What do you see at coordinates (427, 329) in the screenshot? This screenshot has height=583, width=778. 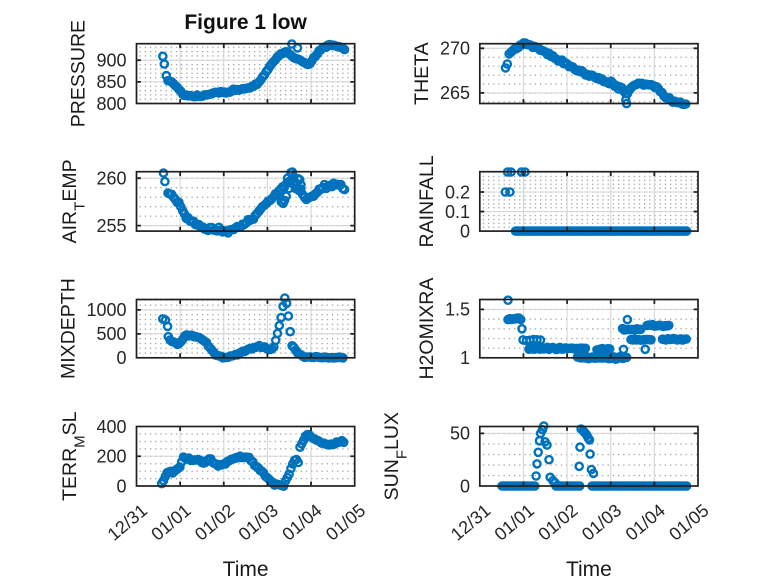 I see `svg-text: H2OMIXRA` at bounding box center [427, 329].